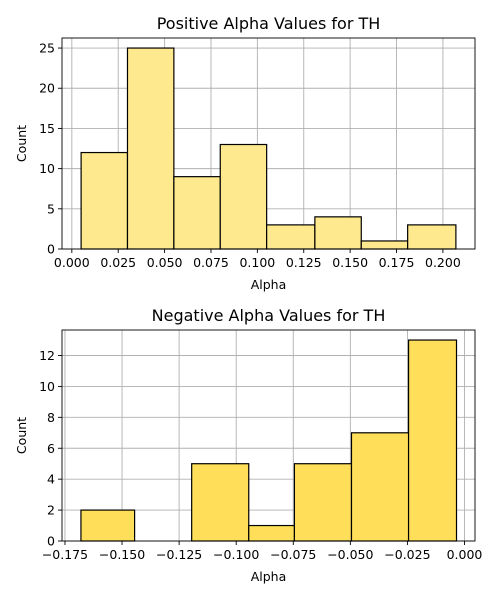 The image size is (500, 600). I want to click on x-tick-label: −0.025, so click(407, 554).